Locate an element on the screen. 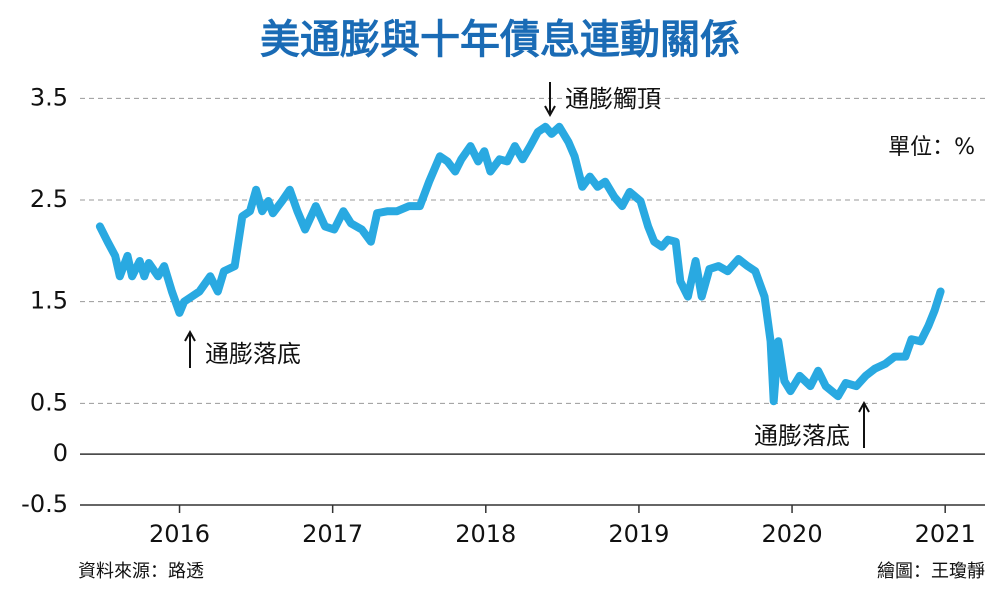 This screenshot has height=589, width=1000. chart-title: 美通膨與十年債息連動關係 is located at coordinates (500, 40).